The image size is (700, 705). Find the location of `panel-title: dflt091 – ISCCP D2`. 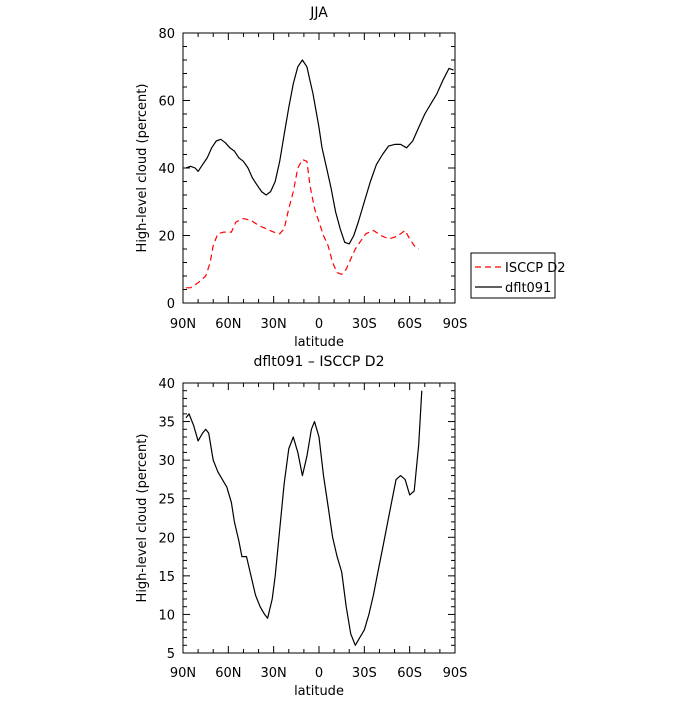

panel-title: dflt091 – ISCCP D2 is located at coordinates (319, 362).